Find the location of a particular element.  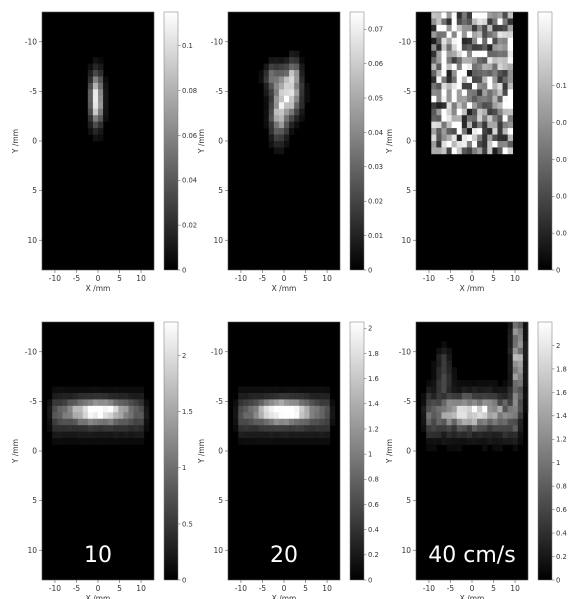

colorbar-tick-label: 0.06 is located at coordinates (375, 64).